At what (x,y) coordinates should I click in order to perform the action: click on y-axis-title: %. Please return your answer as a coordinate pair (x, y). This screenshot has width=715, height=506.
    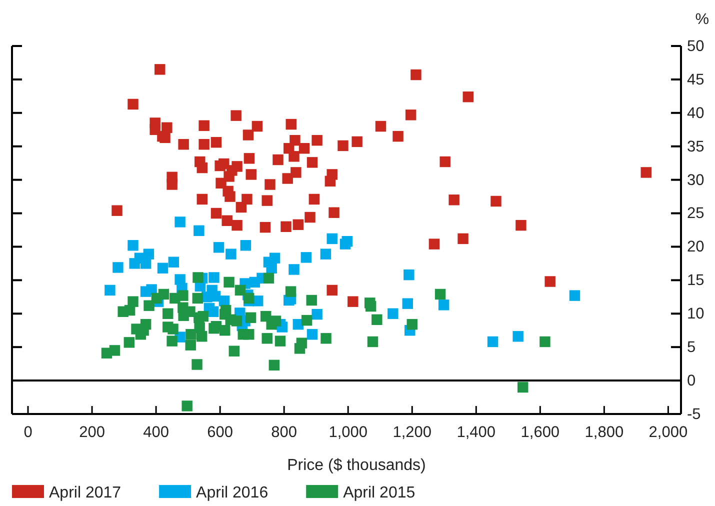
    Looking at the image, I should click on (702, 19).